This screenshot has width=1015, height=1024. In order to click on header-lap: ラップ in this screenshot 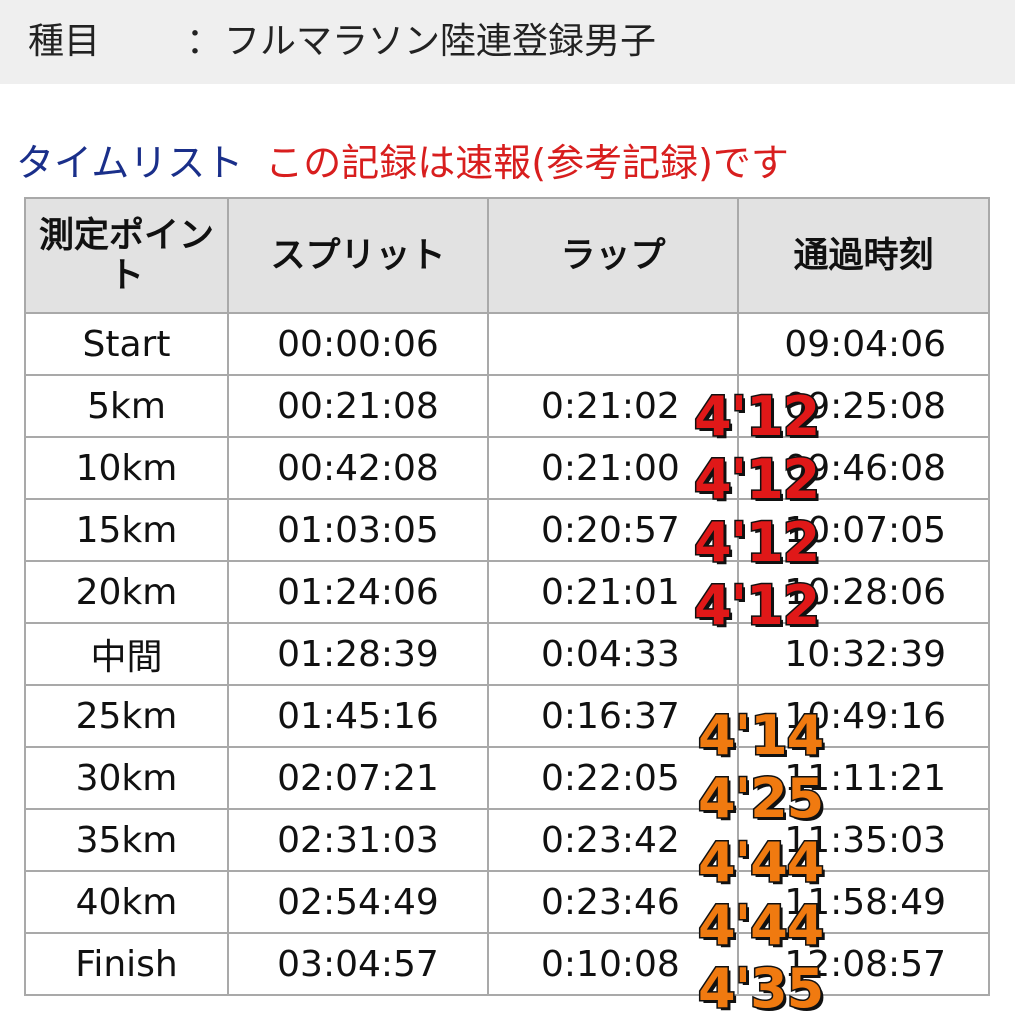, I will do `click(613, 255)`.